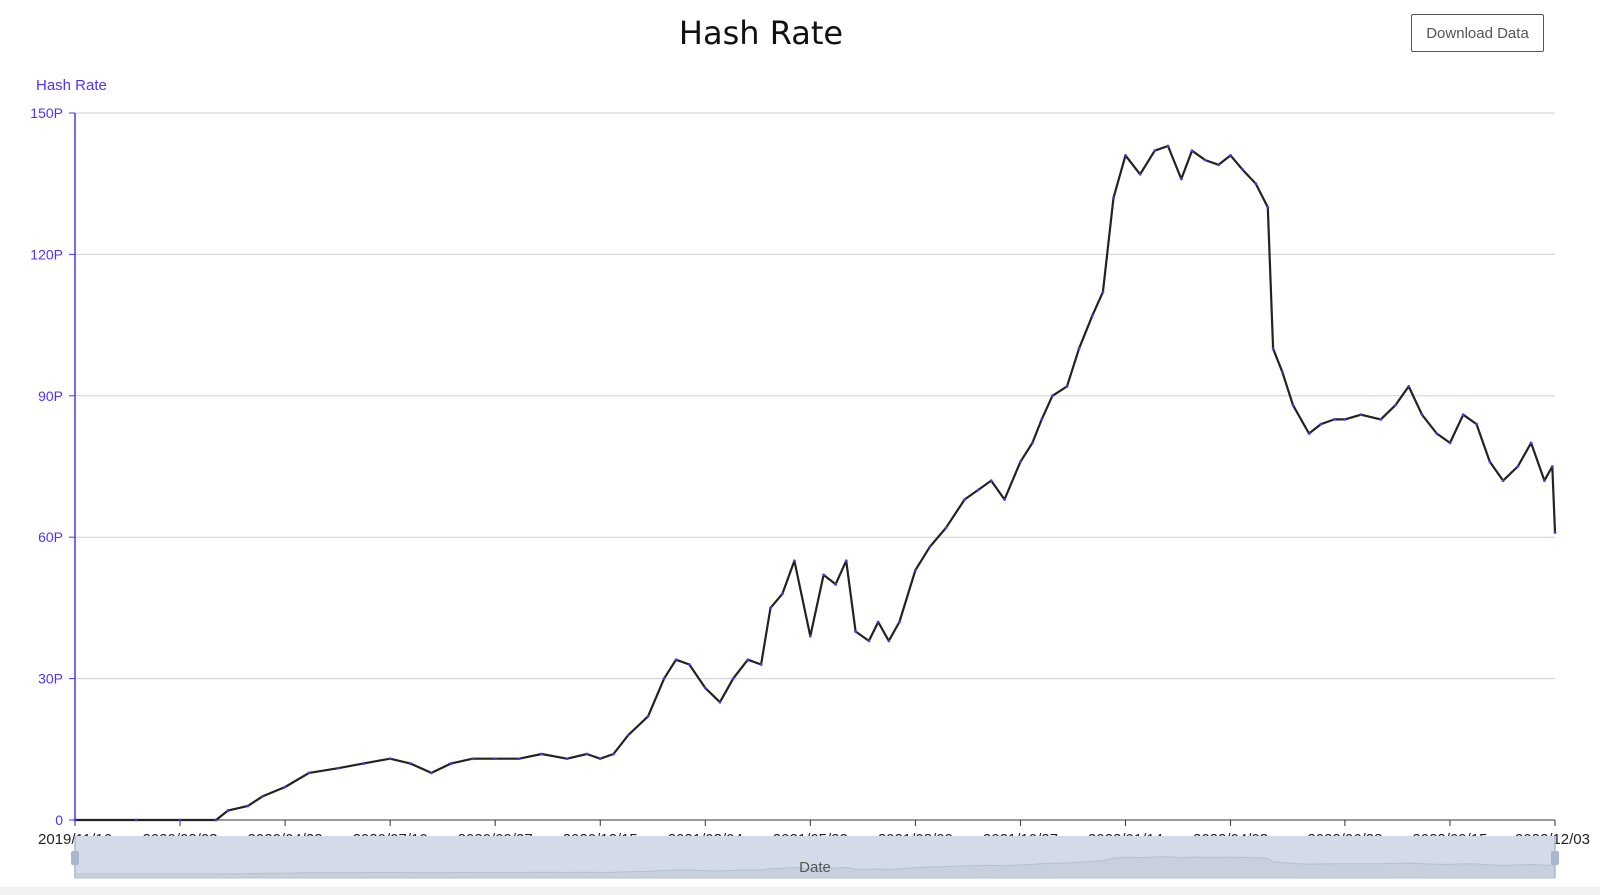 The height and width of the screenshot is (895, 1600). I want to click on download-data-button: Download Data, so click(1477, 33).